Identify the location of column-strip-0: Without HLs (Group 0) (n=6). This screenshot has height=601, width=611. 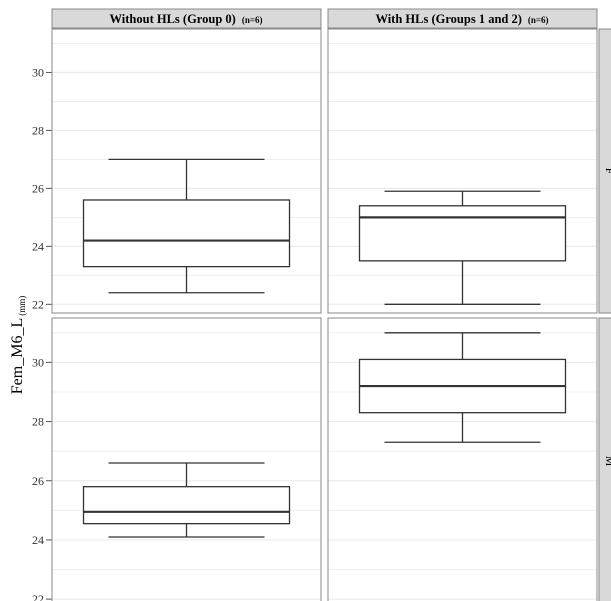
(186, 18).